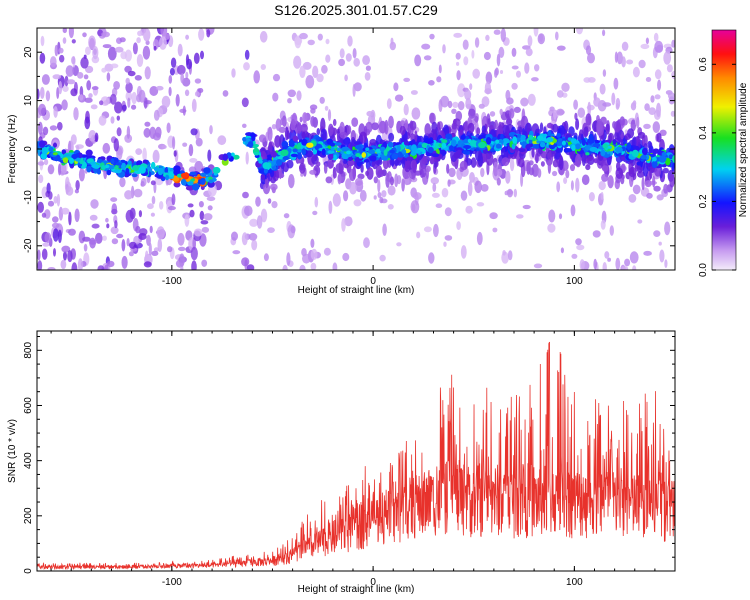 The width and height of the screenshot is (750, 600). I want to click on snr-ytick-label: 800, so click(28, 350).